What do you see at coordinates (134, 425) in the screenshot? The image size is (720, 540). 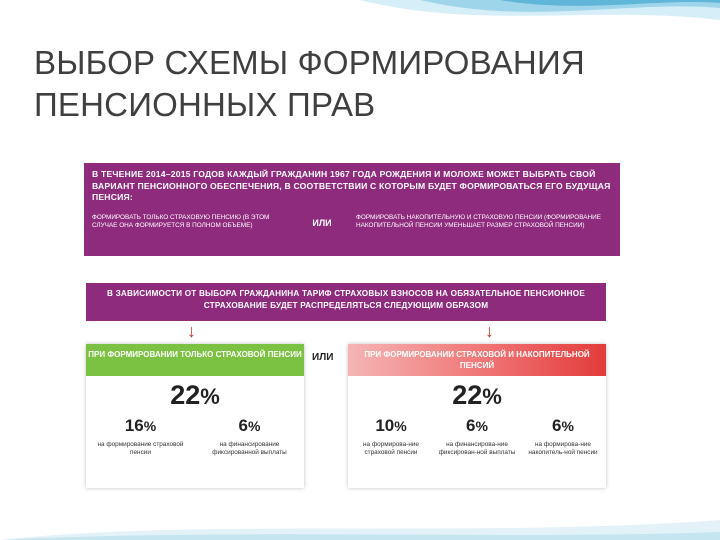 I see `part-number: 16` at bounding box center [134, 425].